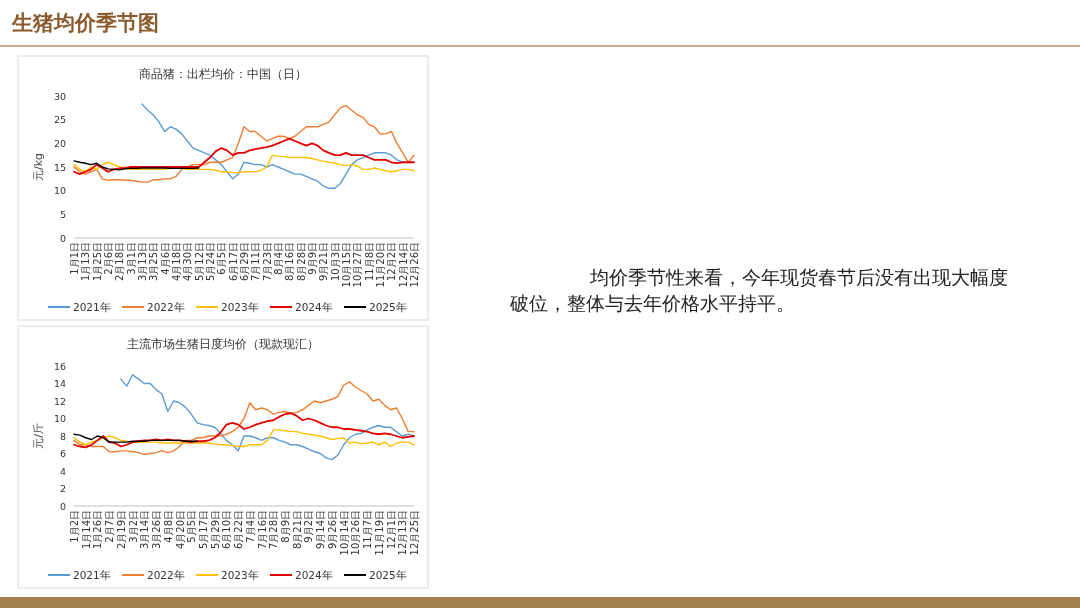 This screenshot has width=1080, height=608. Describe the element at coordinates (403, 533) in the screenshot. I see `x-tick-label: 12月13日` at that location.